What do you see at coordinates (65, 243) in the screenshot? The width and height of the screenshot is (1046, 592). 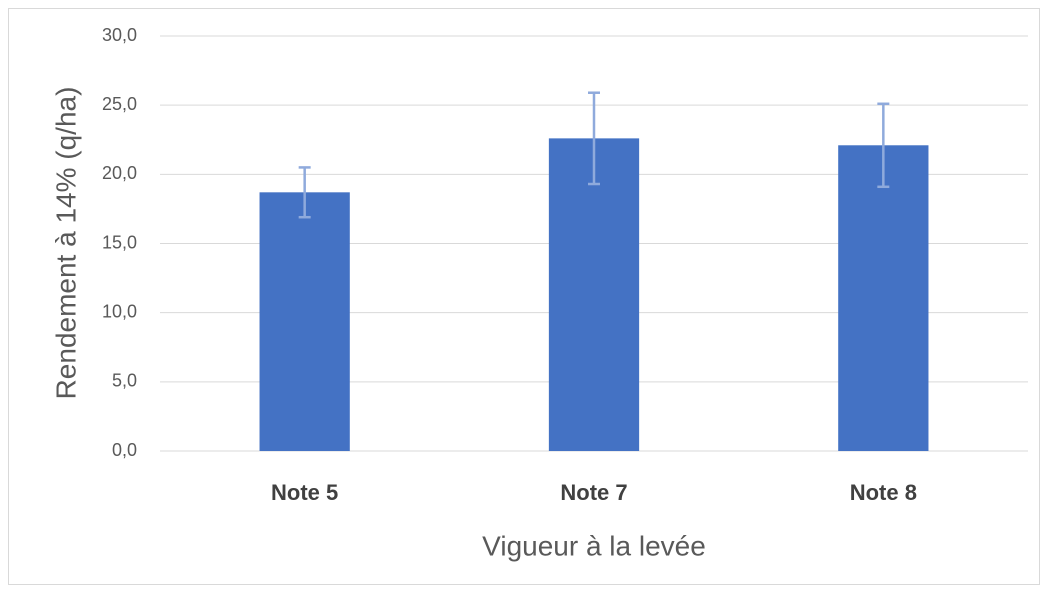 I see `y-axis-title: Rendement à 14% (q/ha)` at bounding box center [65, 243].